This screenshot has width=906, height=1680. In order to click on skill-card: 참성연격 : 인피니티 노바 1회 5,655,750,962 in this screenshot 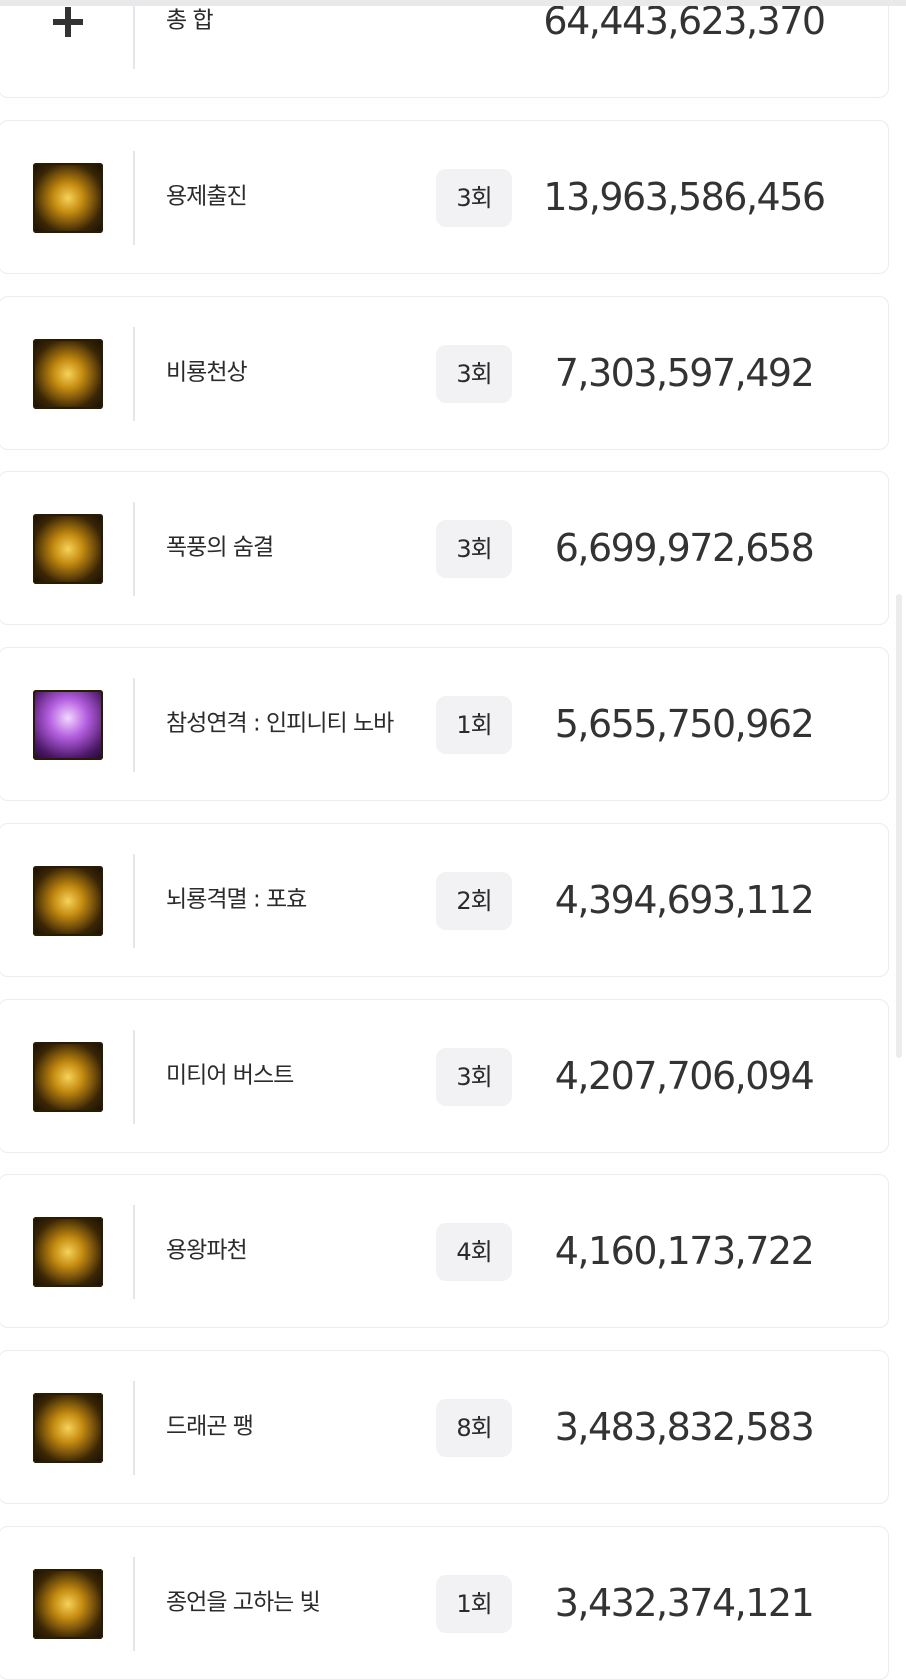, I will do `click(444, 724)`.